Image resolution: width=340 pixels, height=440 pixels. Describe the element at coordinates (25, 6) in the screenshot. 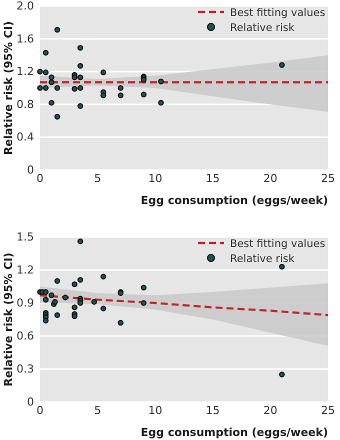

I see `y-tick-label: 2.0` at that location.